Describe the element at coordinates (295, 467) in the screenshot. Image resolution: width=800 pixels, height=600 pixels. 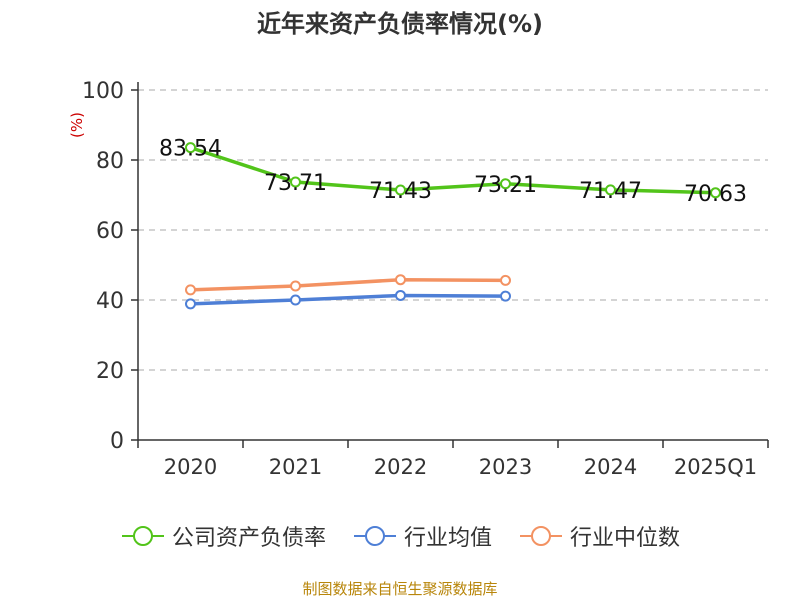
I see `x-tick-label: 2021` at that location.